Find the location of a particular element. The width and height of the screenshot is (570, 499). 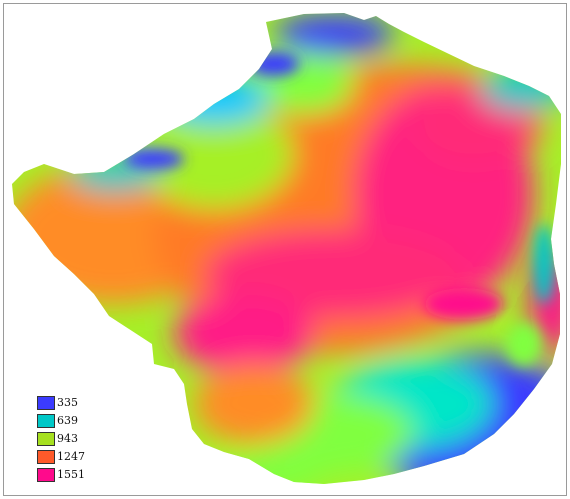

legend-entry: 943 is located at coordinates (61, 439).